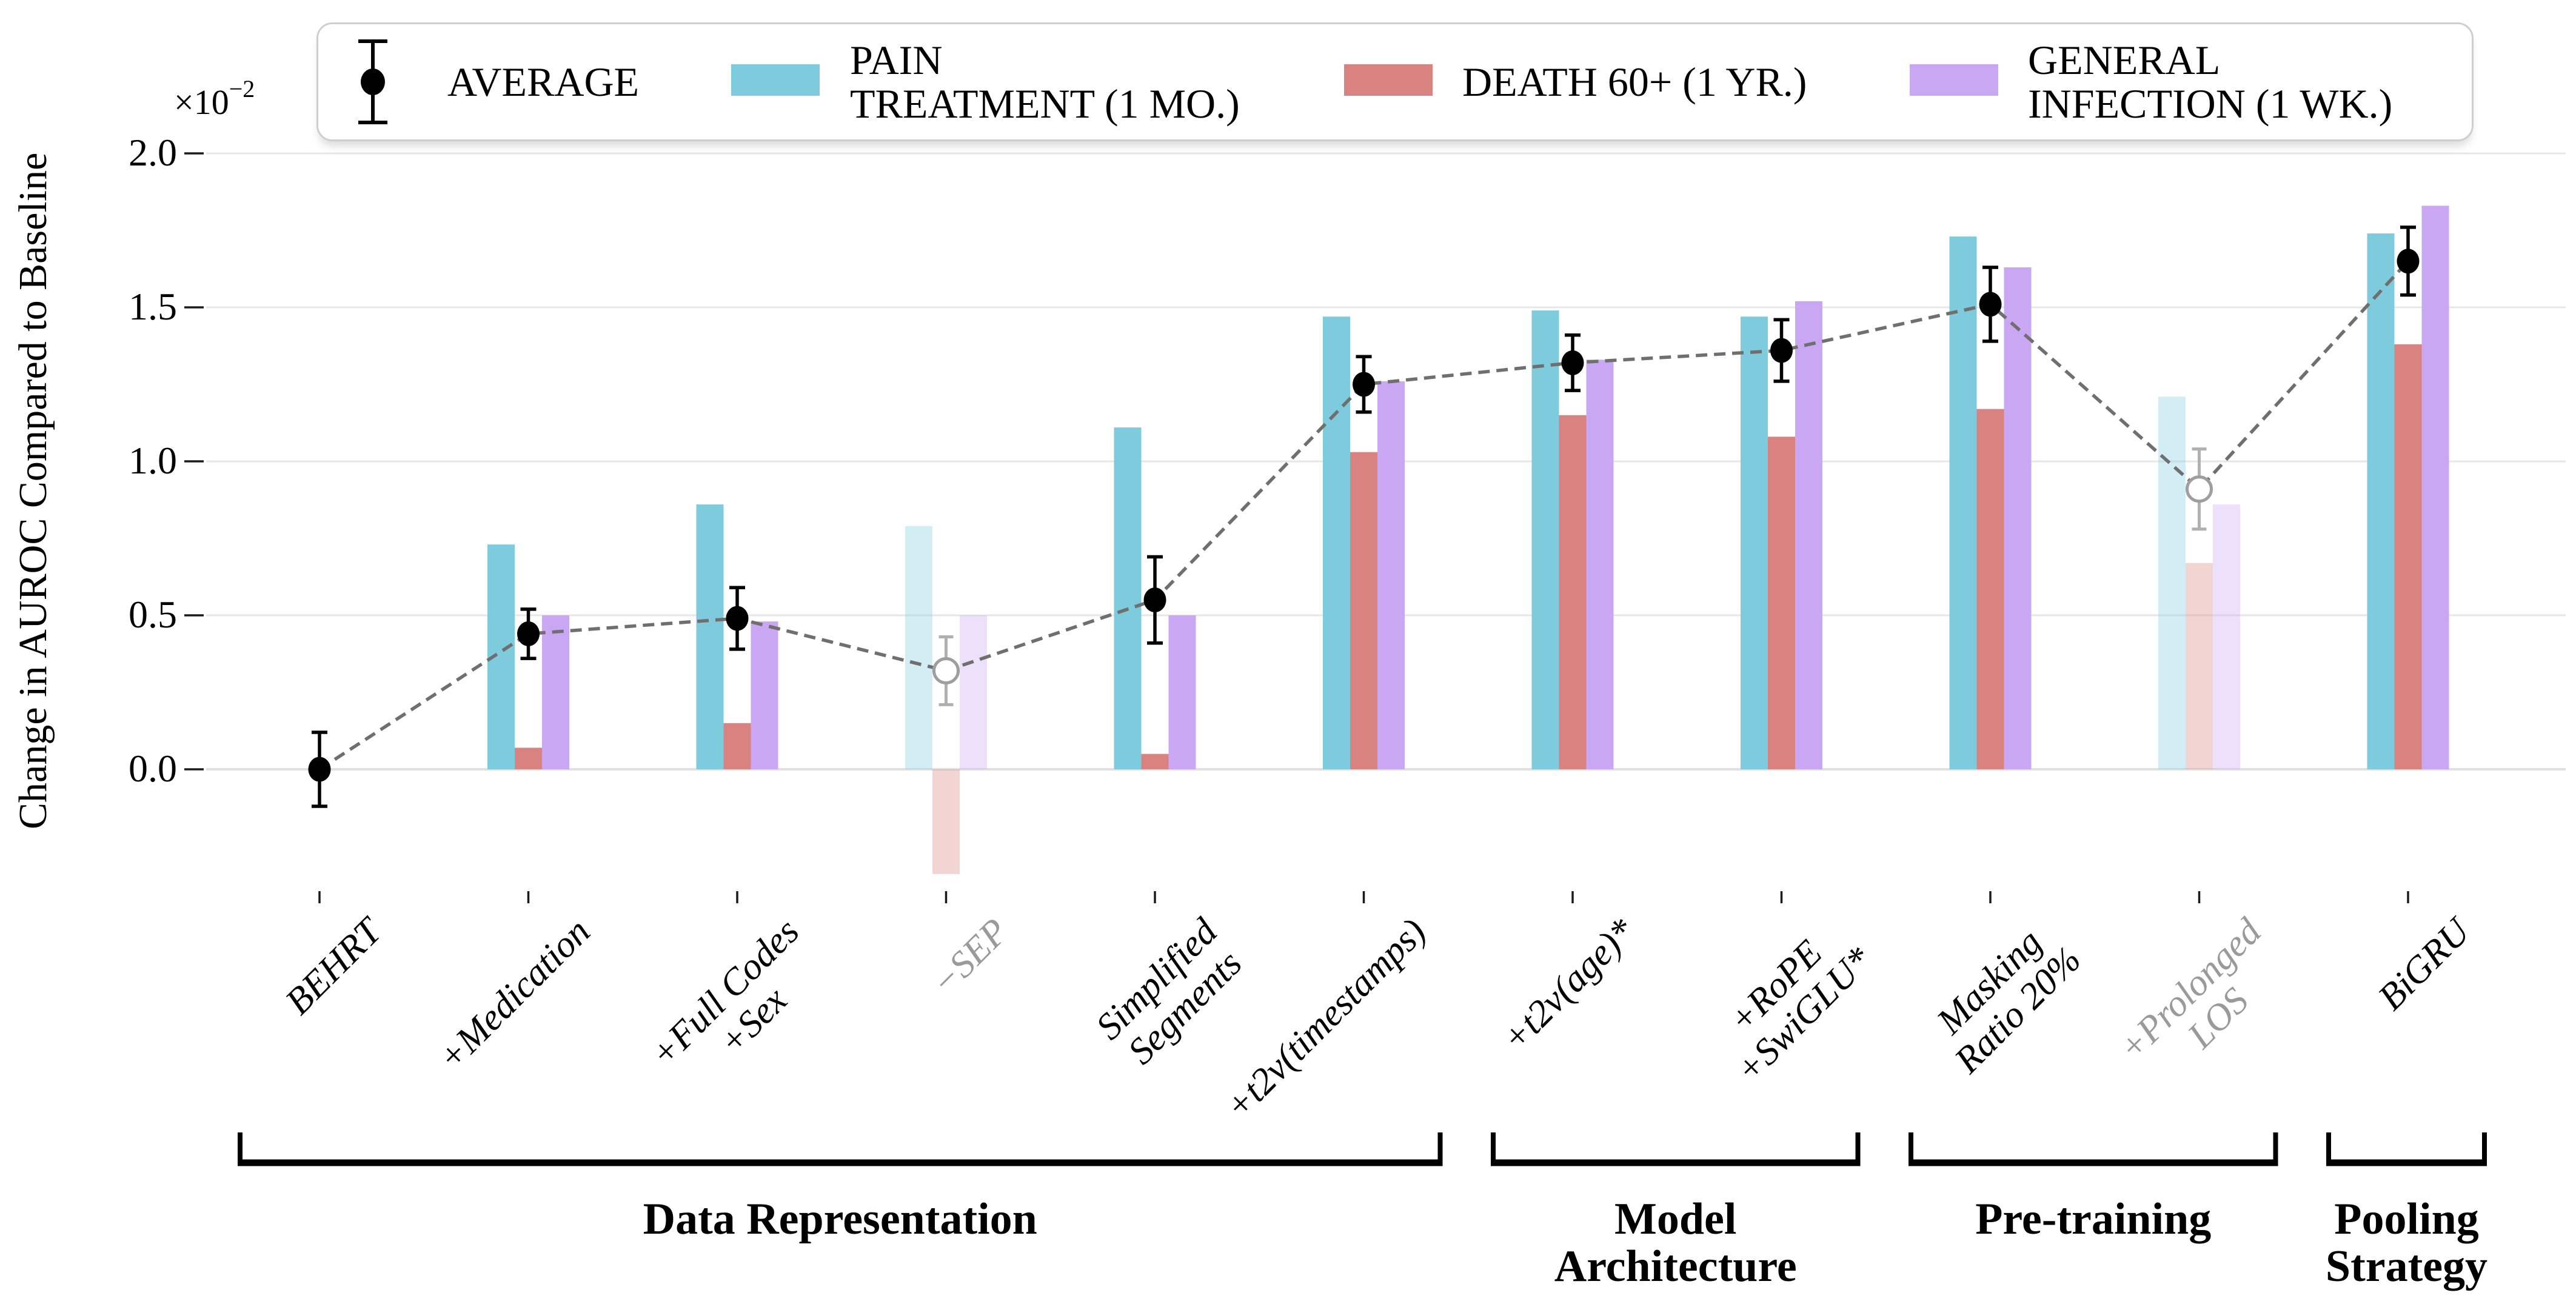 Image resolution: width=2576 pixels, height=1304 pixels. Describe the element at coordinates (775, 80) in the screenshot. I see `legend-swatch-pain-treatment` at that location.